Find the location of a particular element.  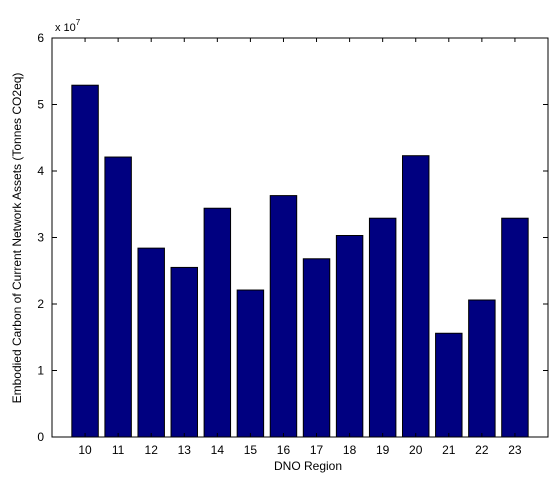

x-tick-label: 17 is located at coordinates (317, 450).